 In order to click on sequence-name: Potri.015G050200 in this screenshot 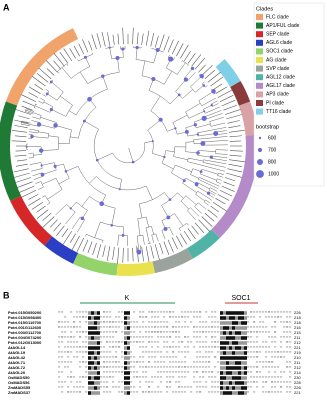, I will do `click(25, 312)`.